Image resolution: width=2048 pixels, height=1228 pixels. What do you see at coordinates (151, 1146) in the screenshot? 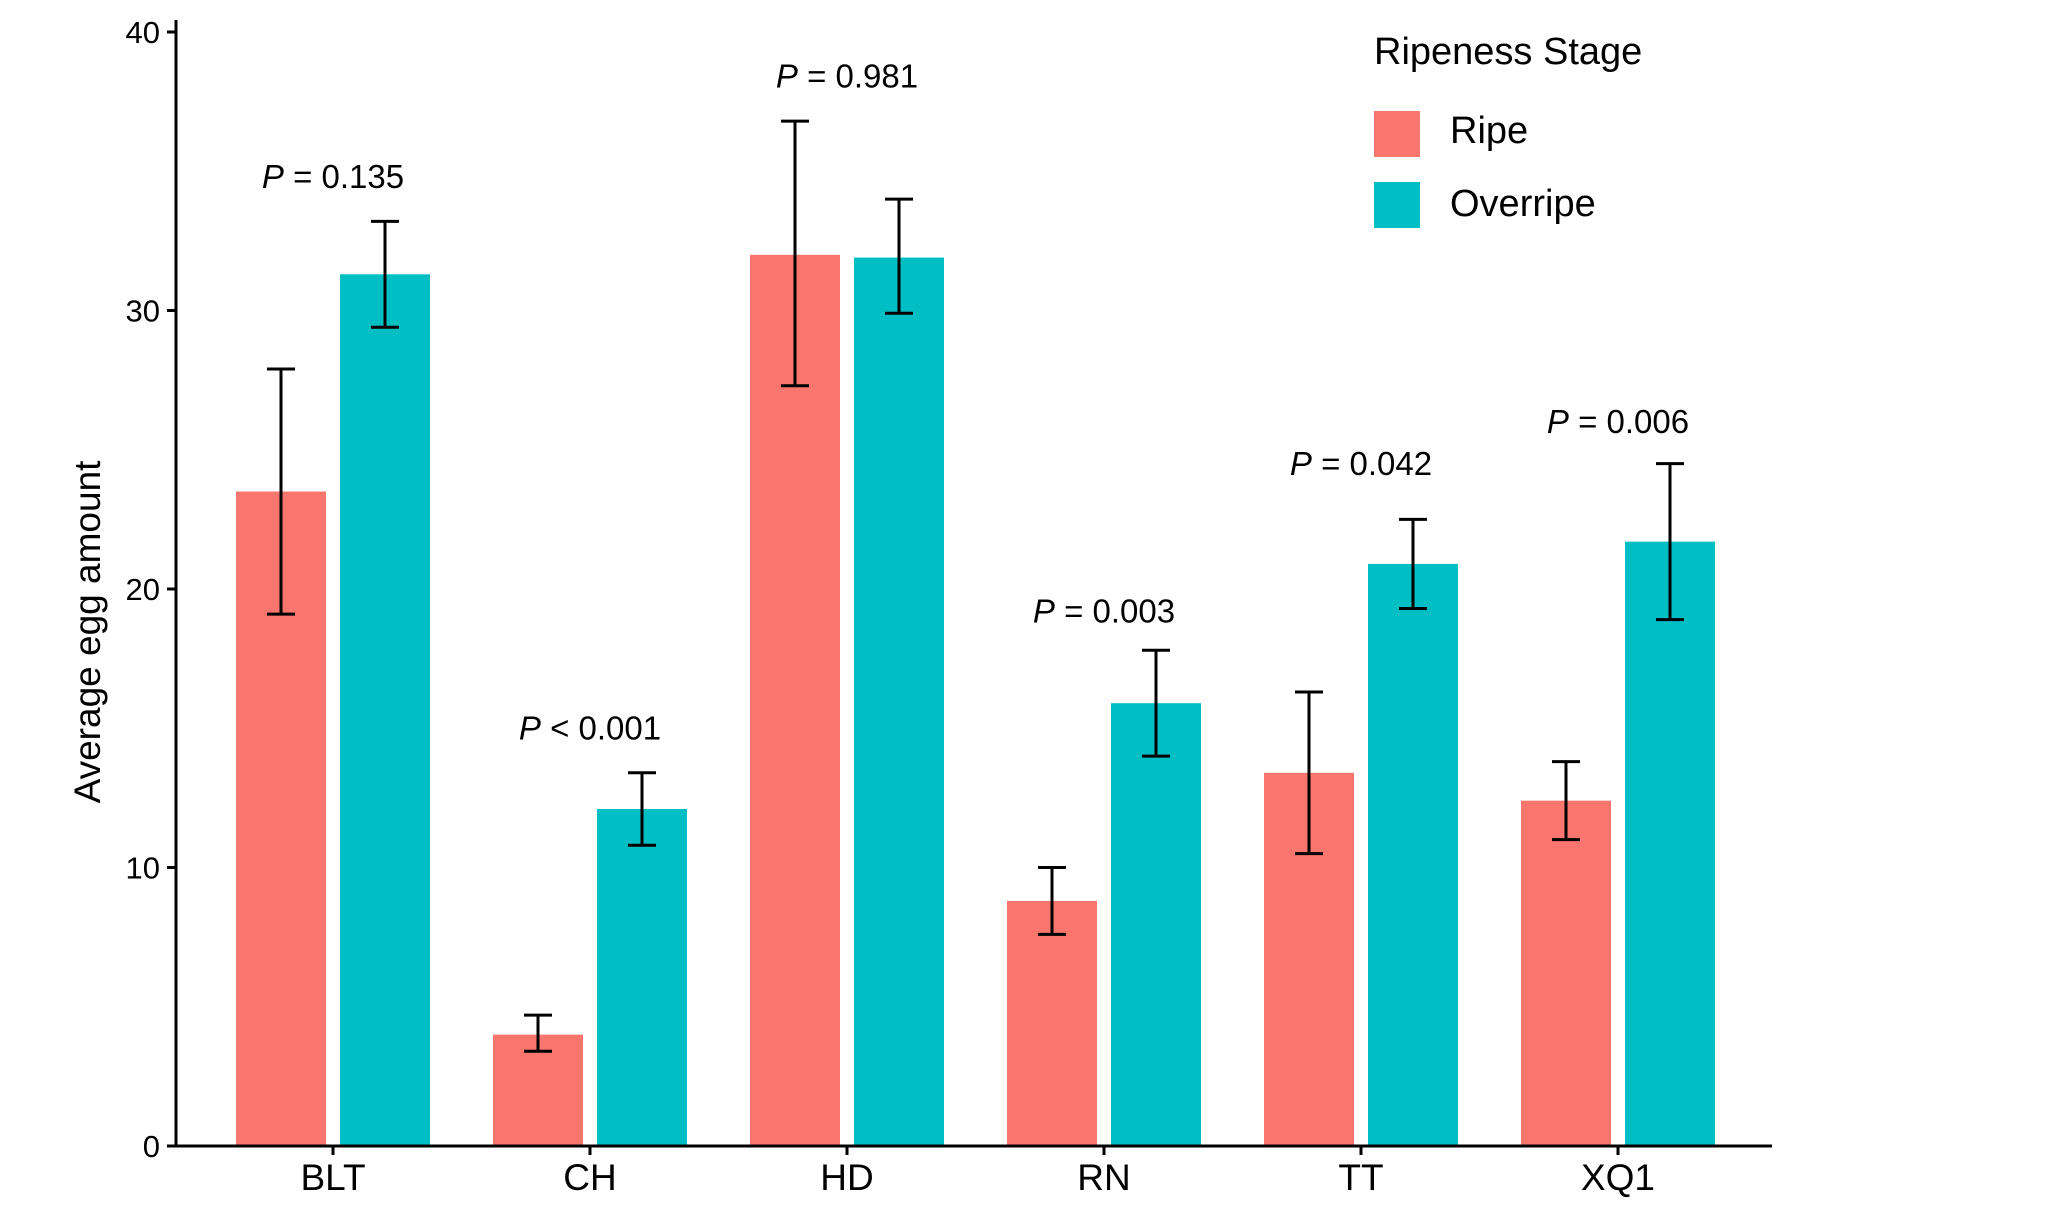
I see `y-tick-label-0: 0` at bounding box center [151, 1146].